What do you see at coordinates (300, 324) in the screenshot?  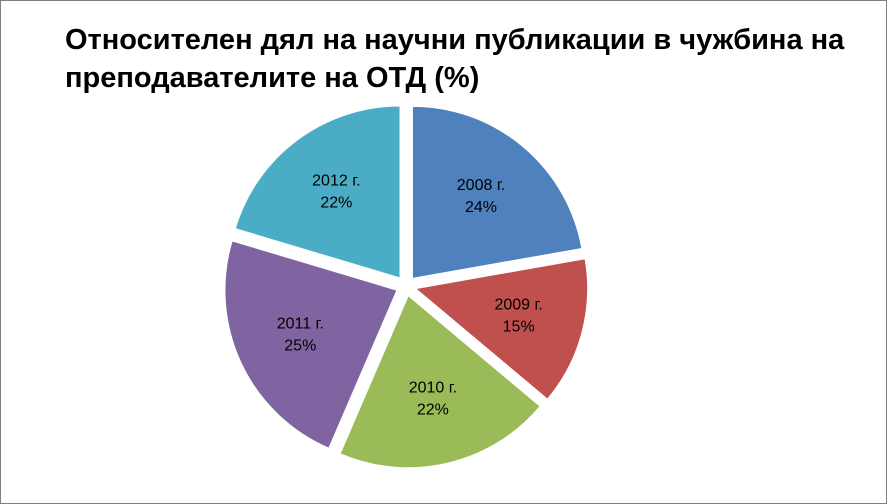 I see `slice-category-label: 2011 г.` at bounding box center [300, 324].